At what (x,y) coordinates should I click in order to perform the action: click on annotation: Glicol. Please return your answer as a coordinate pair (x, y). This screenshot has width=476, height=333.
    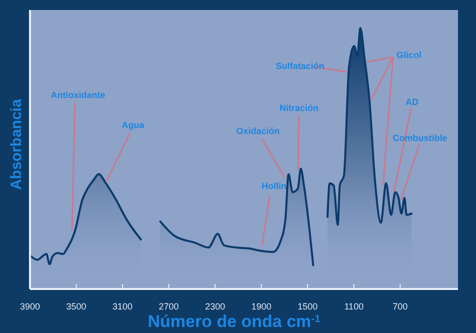
    Looking at the image, I should click on (409, 55).